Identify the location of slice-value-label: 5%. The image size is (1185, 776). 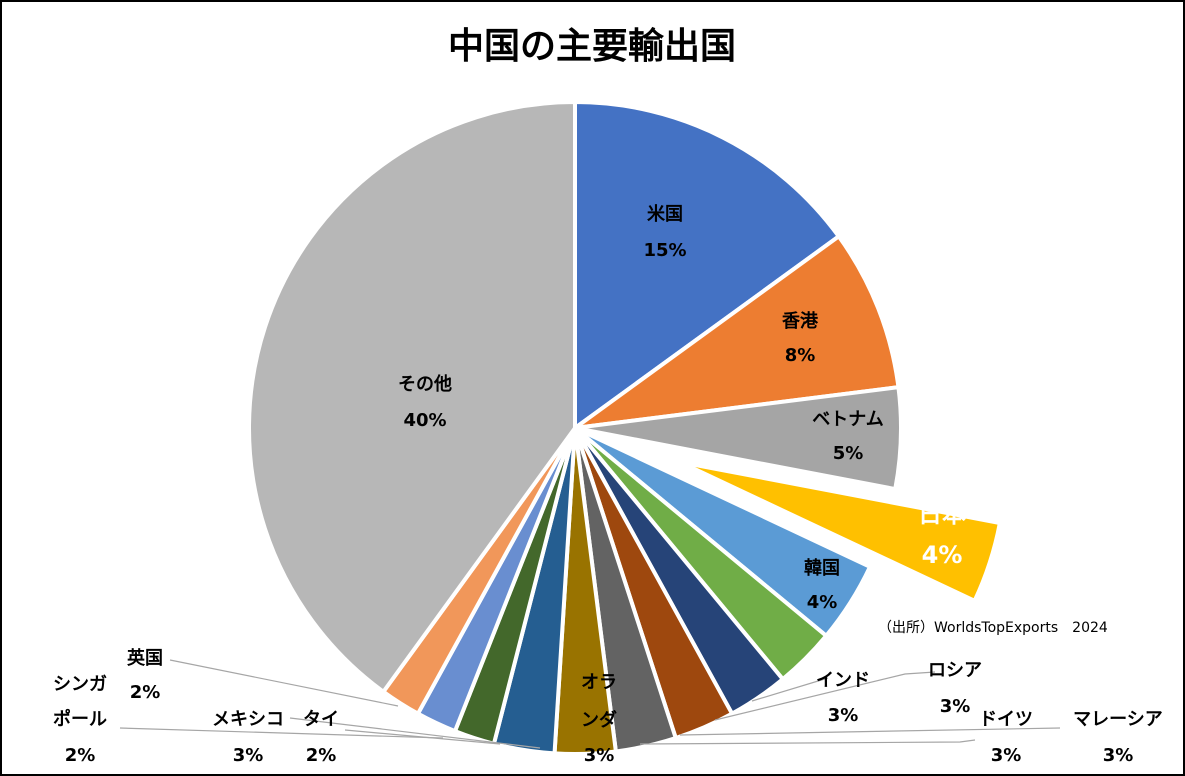
(848, 453).